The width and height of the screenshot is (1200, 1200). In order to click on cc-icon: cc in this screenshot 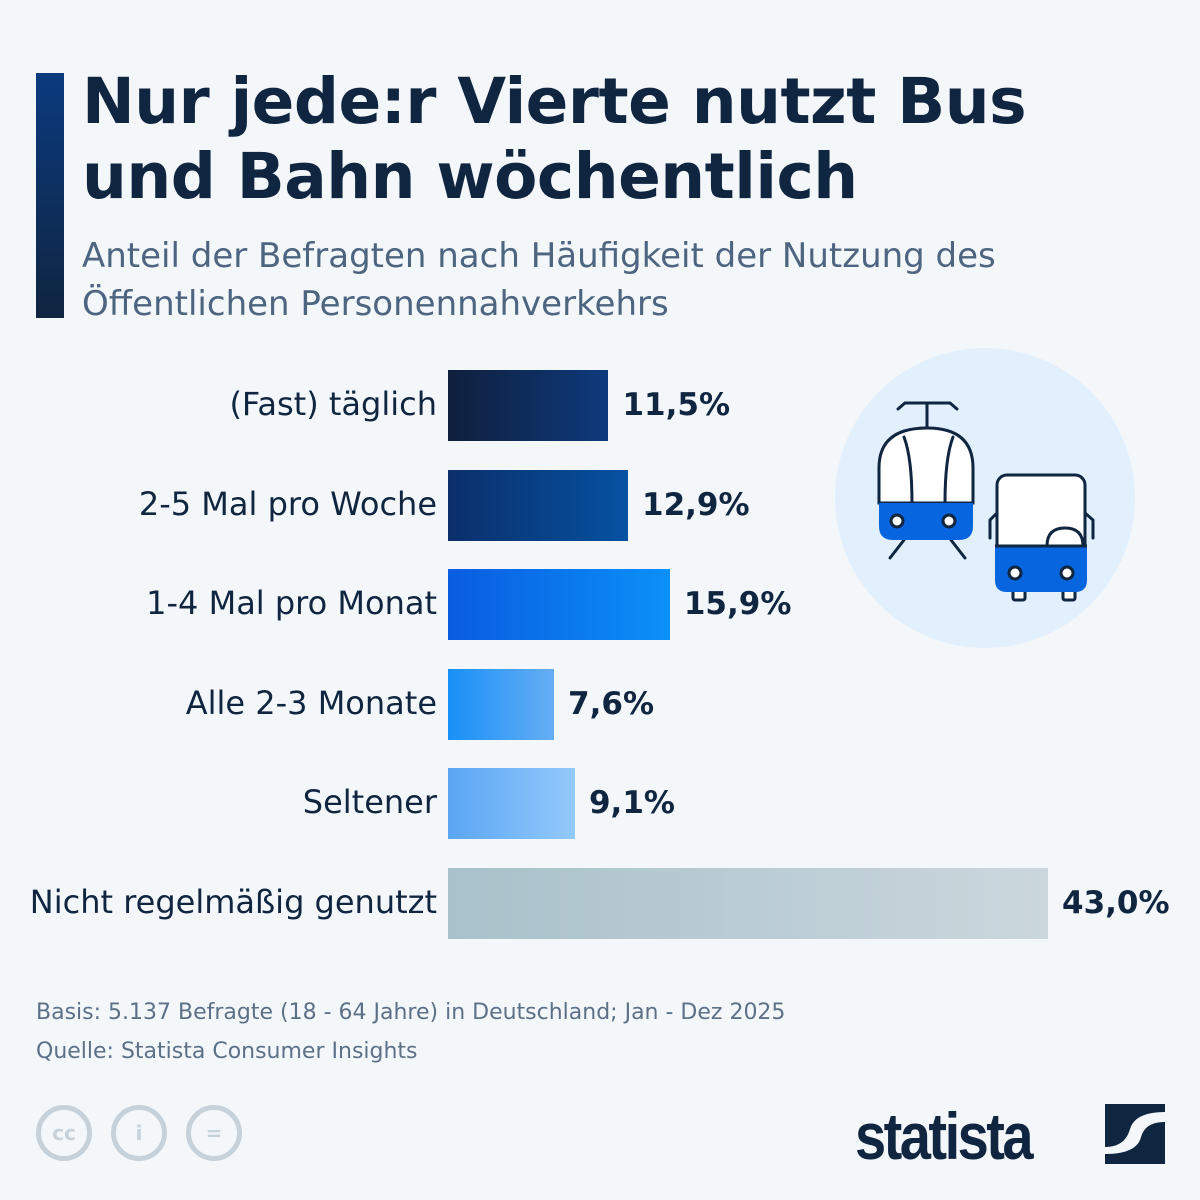, I will do `click(64, 1133)`.